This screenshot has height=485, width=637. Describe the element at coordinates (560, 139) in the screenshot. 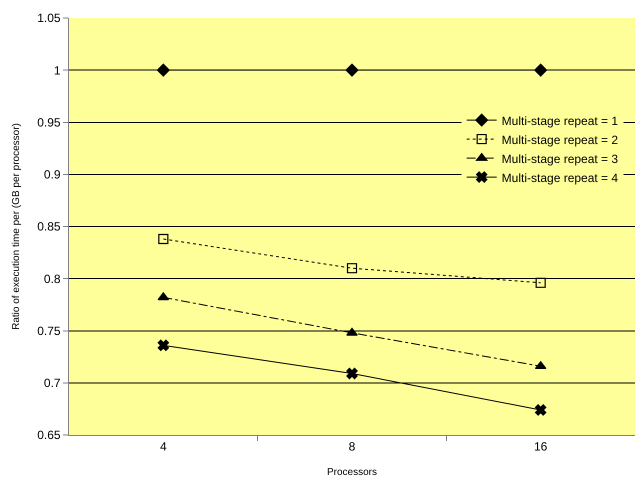

I see `legend-label: Multi-stage repeat = 2` at that location.